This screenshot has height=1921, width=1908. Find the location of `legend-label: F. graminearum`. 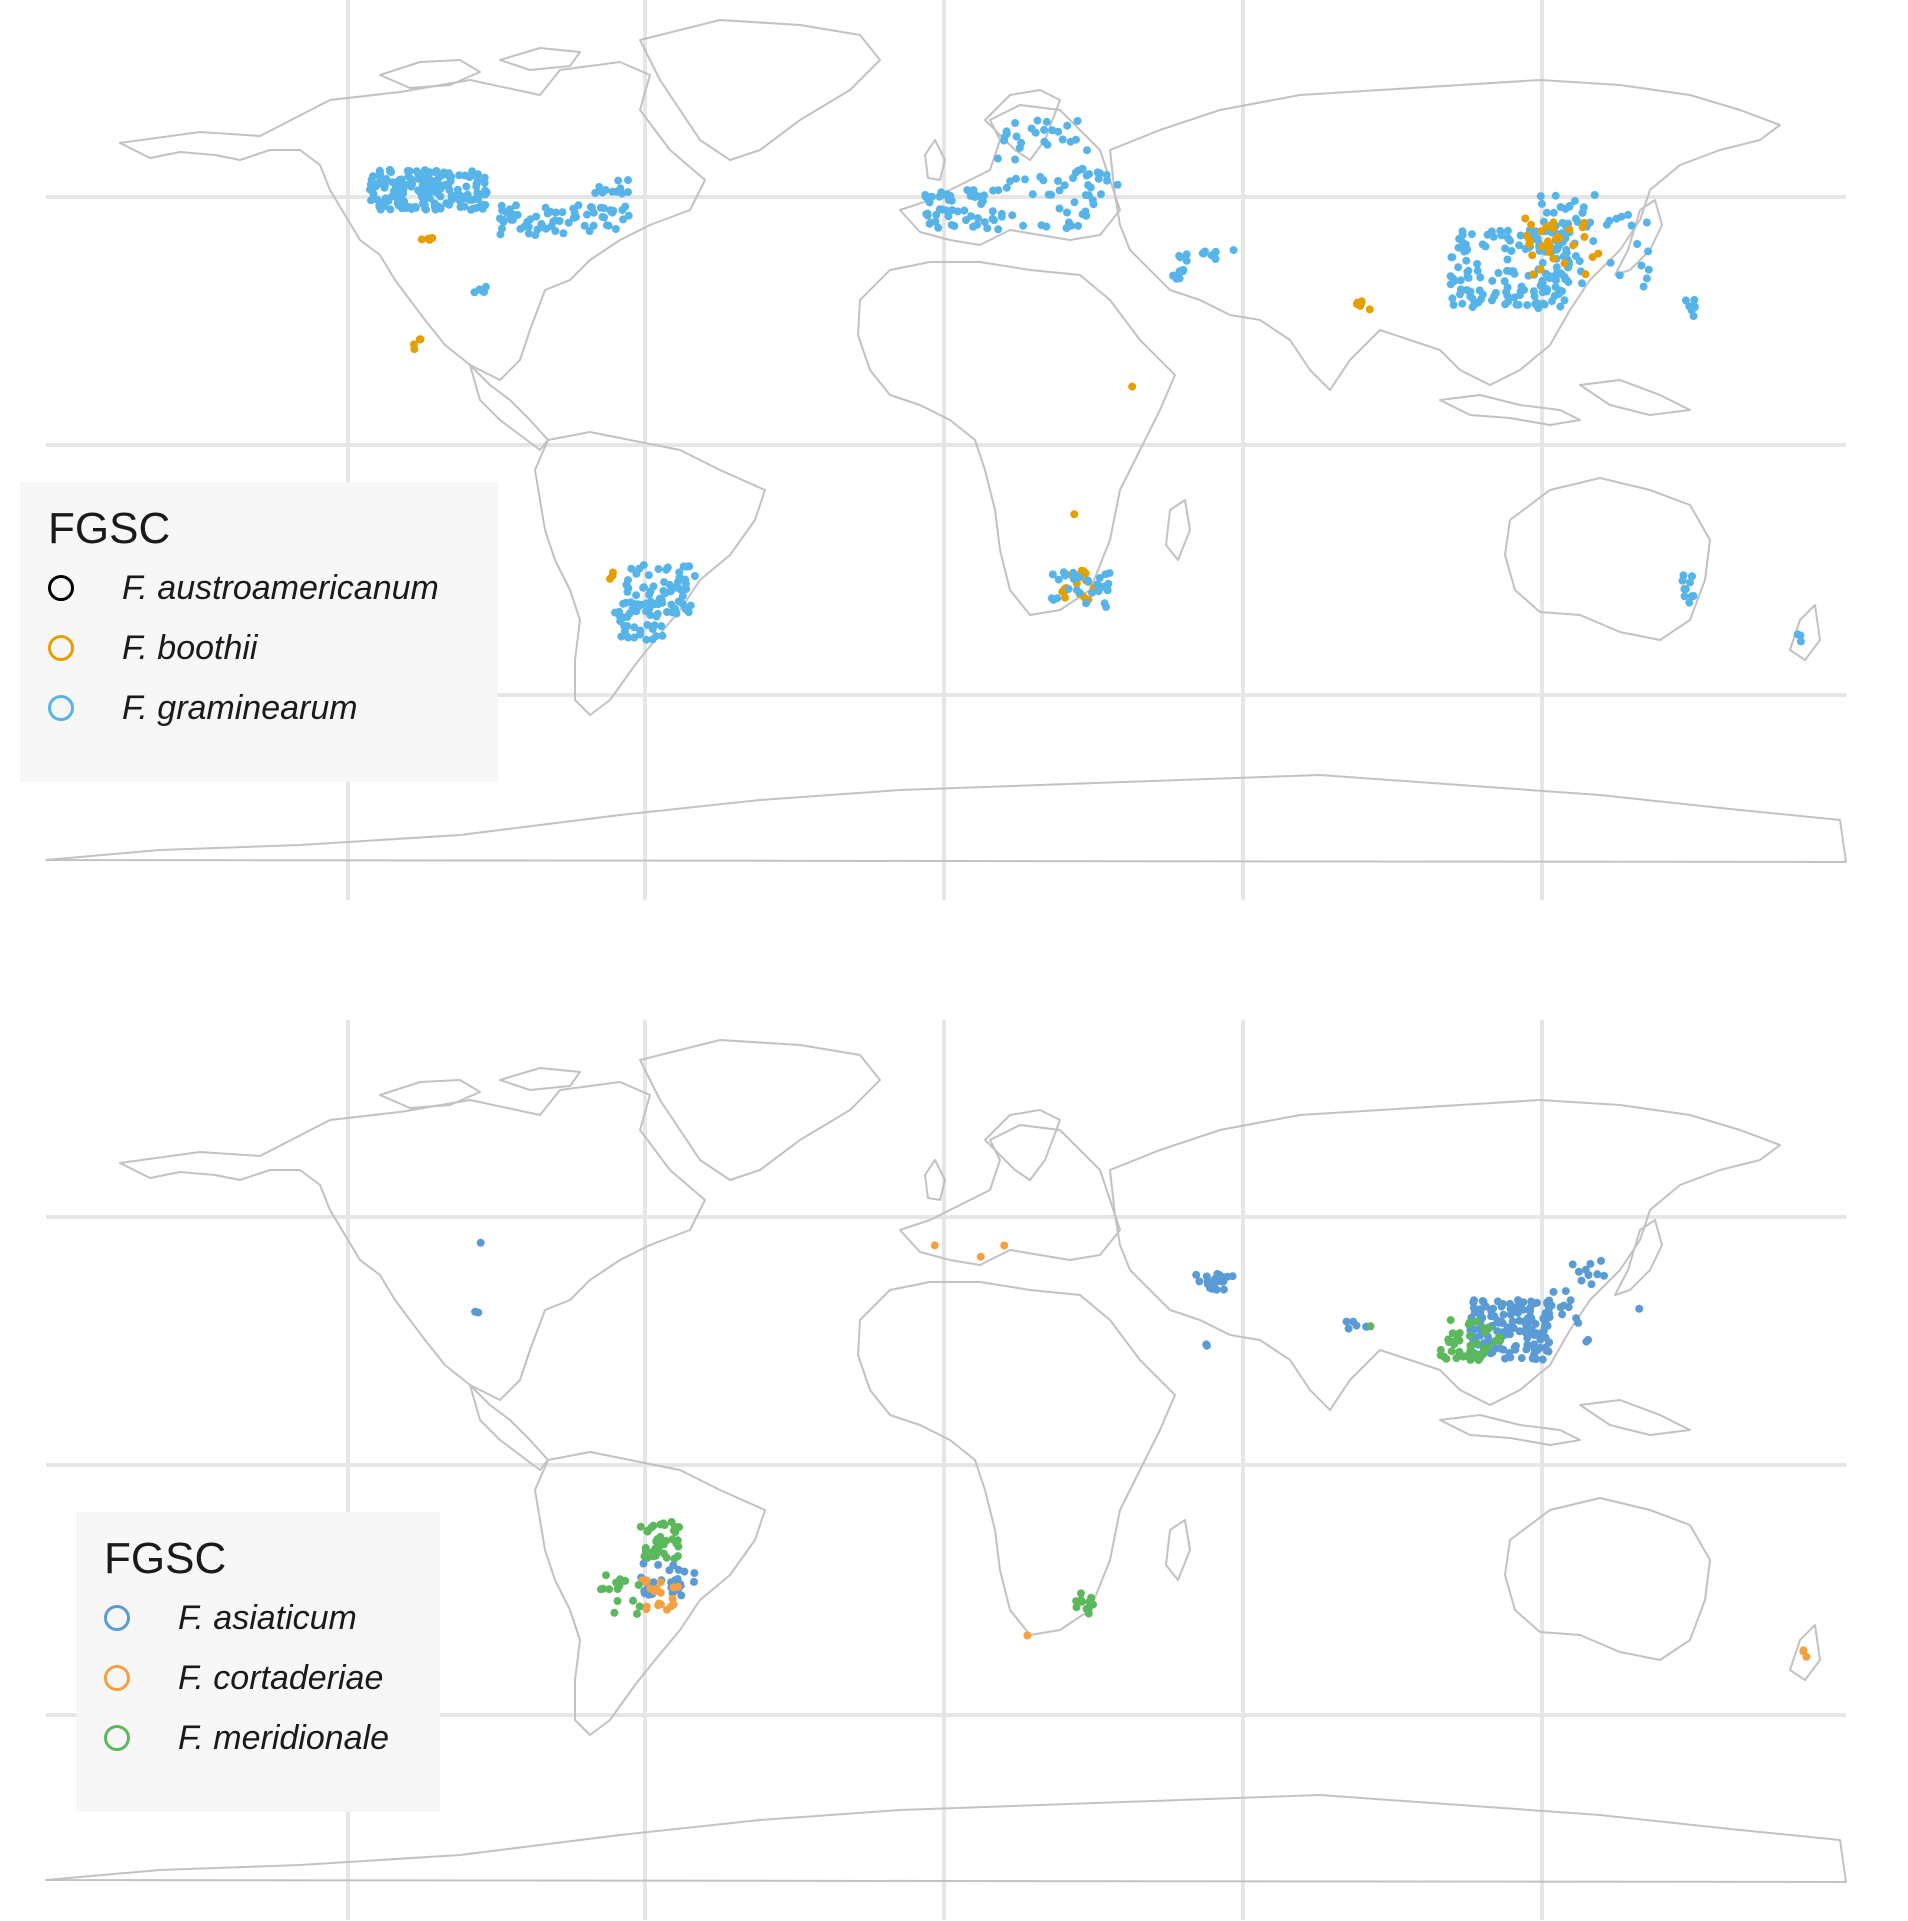

legend-label: F. graminearum is located at coordinates (240, 707).